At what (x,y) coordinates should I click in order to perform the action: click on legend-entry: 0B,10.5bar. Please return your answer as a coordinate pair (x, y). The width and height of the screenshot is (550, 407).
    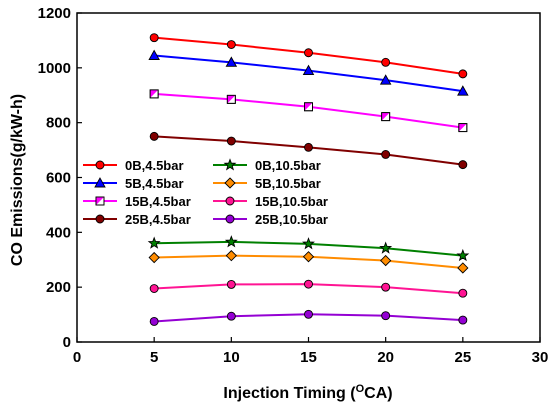
    Looking at the image, I should click on (267, 165).